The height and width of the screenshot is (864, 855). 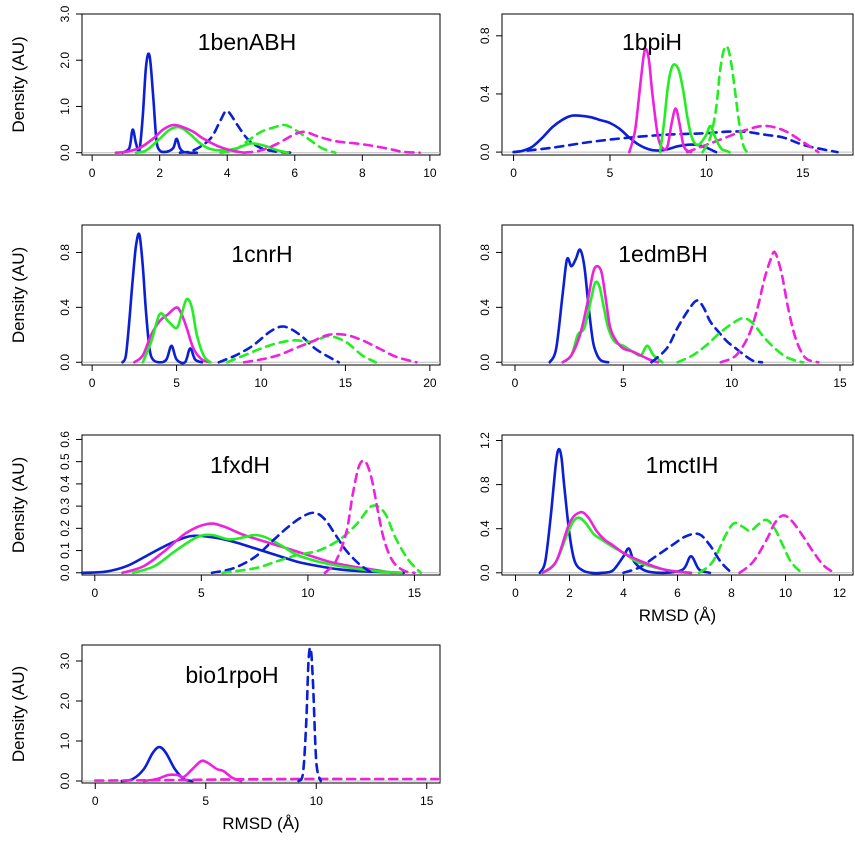 I want to click on panel-4: 0 5 10 15 0.0 0.4 0.8 1edmBH, so click(x=666, y=307).